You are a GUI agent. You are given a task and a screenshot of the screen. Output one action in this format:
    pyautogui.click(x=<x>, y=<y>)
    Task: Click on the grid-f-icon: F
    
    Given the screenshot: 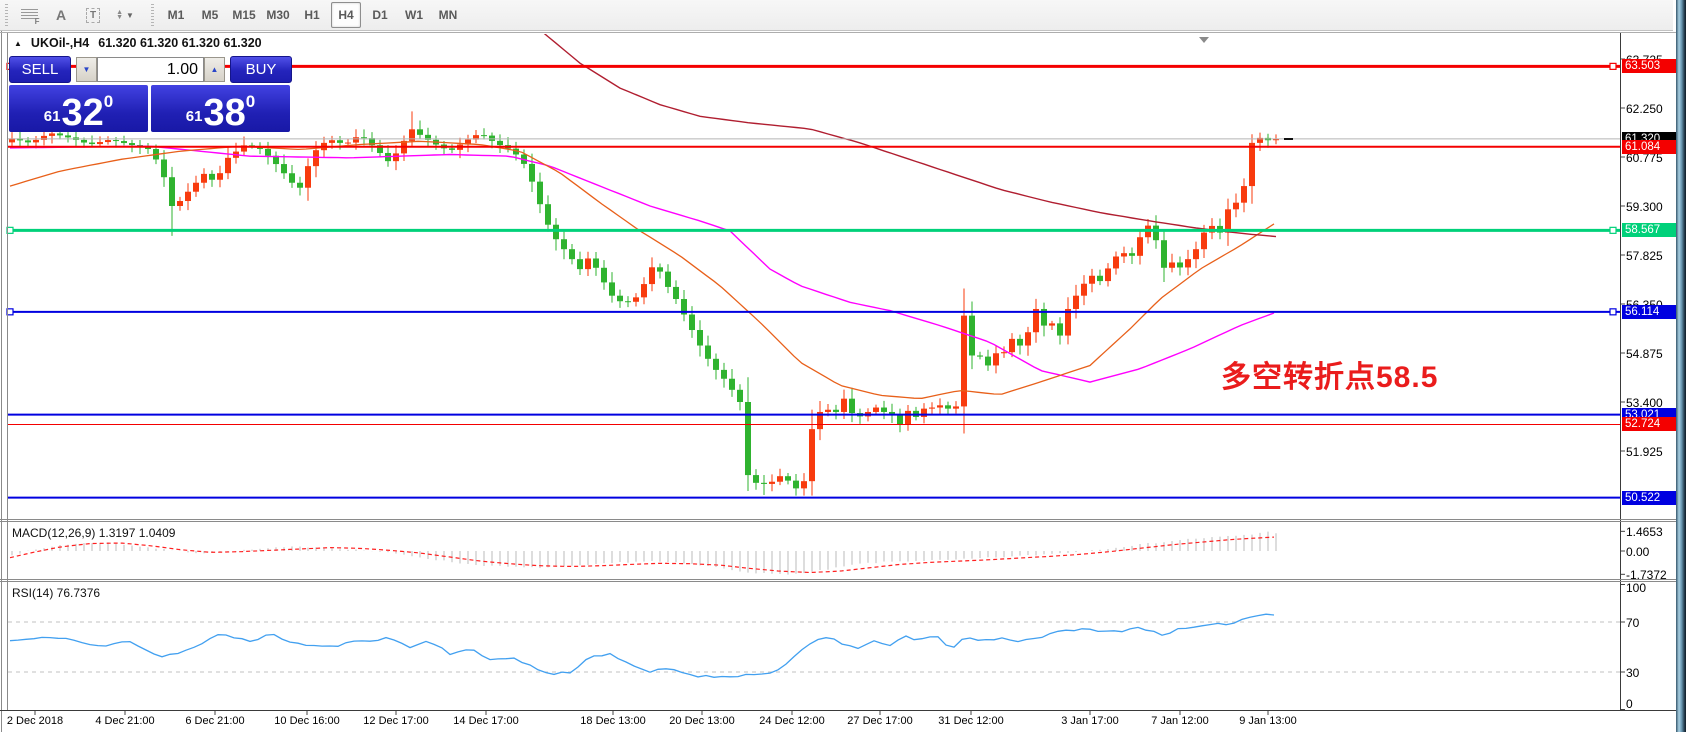 What is the action you would take?
    pyautogui.click(x=29, y=15)
    